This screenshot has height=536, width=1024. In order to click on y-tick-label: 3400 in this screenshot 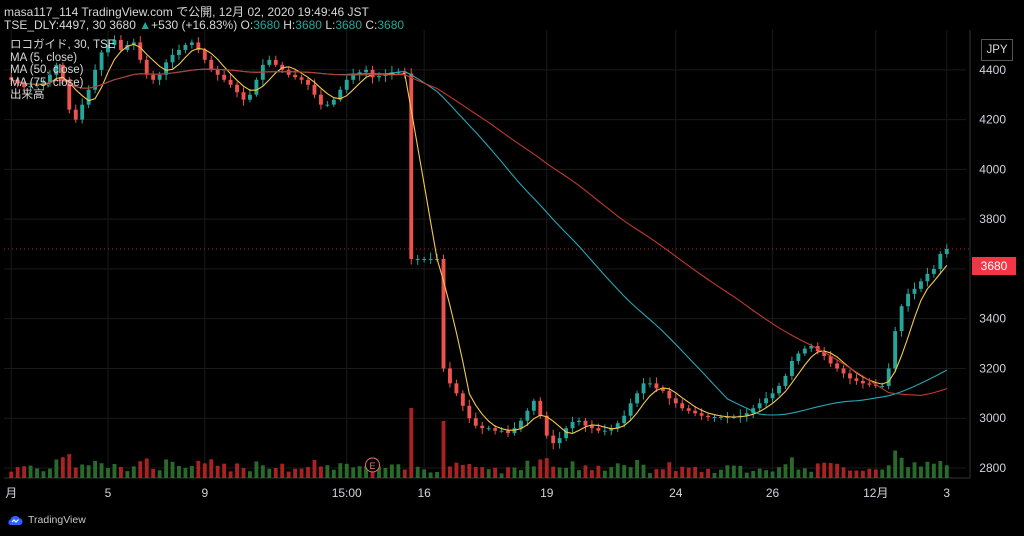, I will do `click(992, 319)`.